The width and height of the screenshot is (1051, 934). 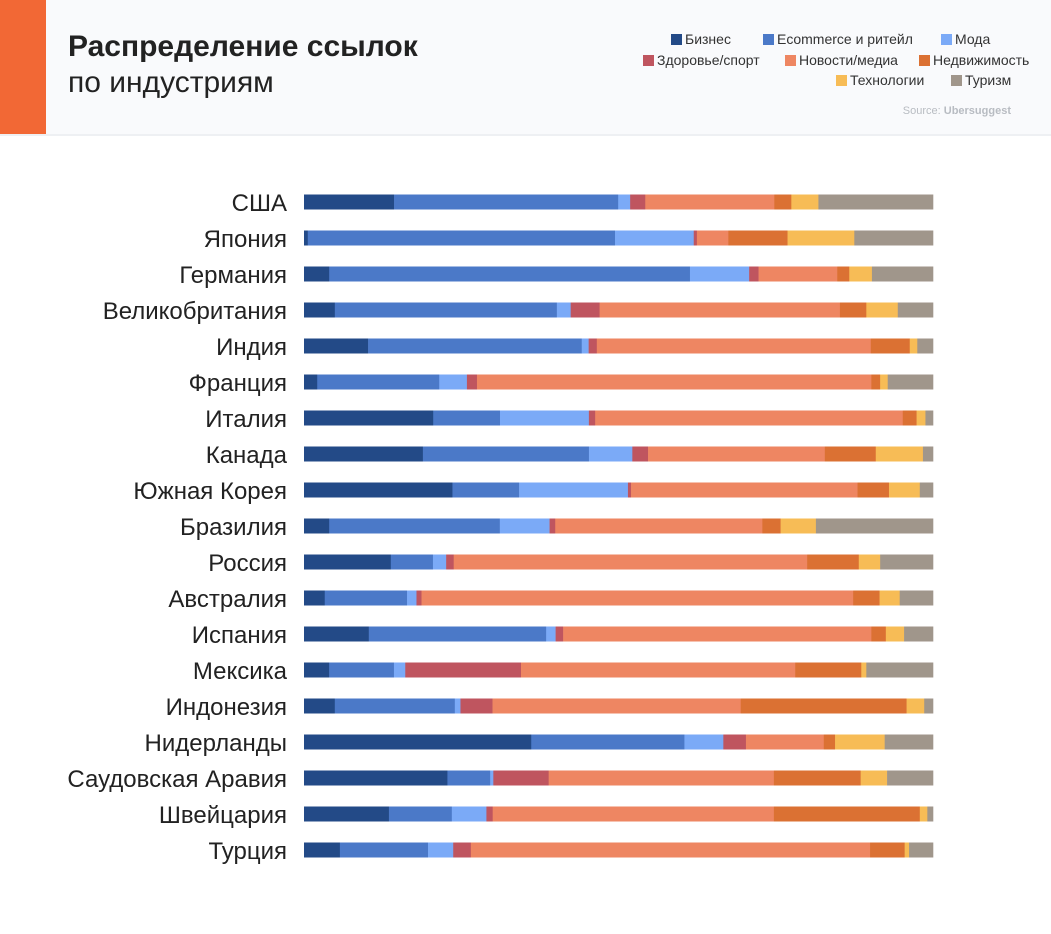 I want to click on legend-label: Туризм, so click(x=988, y=80).